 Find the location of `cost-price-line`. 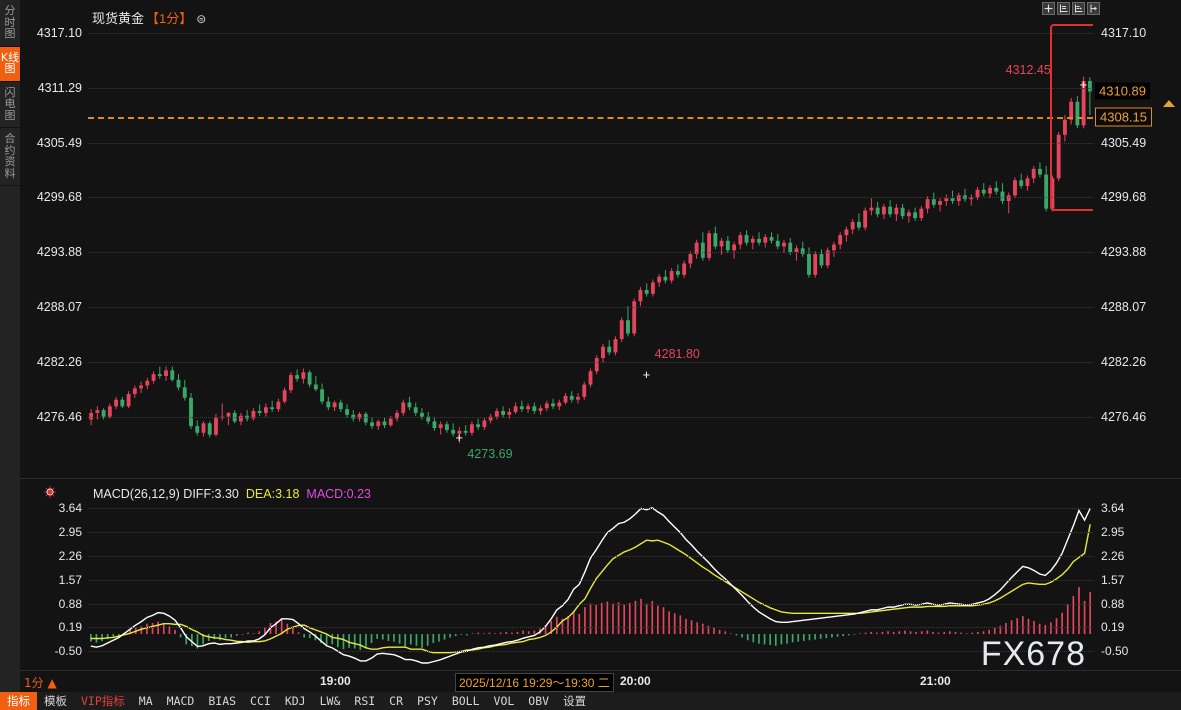

cost-price-line is located at coordinates (590, 118).